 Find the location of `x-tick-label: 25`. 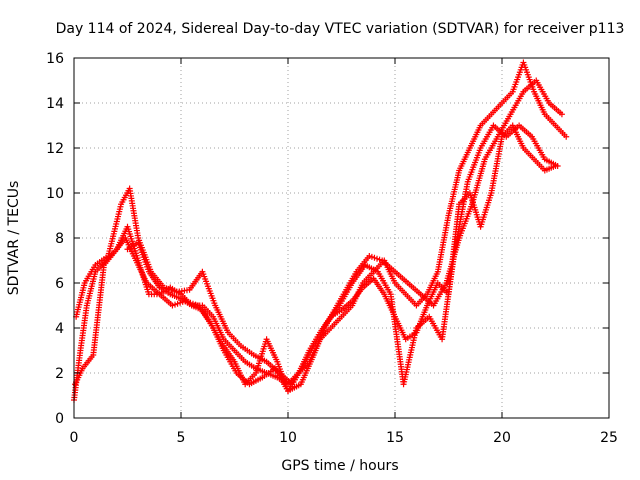

x-tick-label: 25 is located at coordinates (609, 438).